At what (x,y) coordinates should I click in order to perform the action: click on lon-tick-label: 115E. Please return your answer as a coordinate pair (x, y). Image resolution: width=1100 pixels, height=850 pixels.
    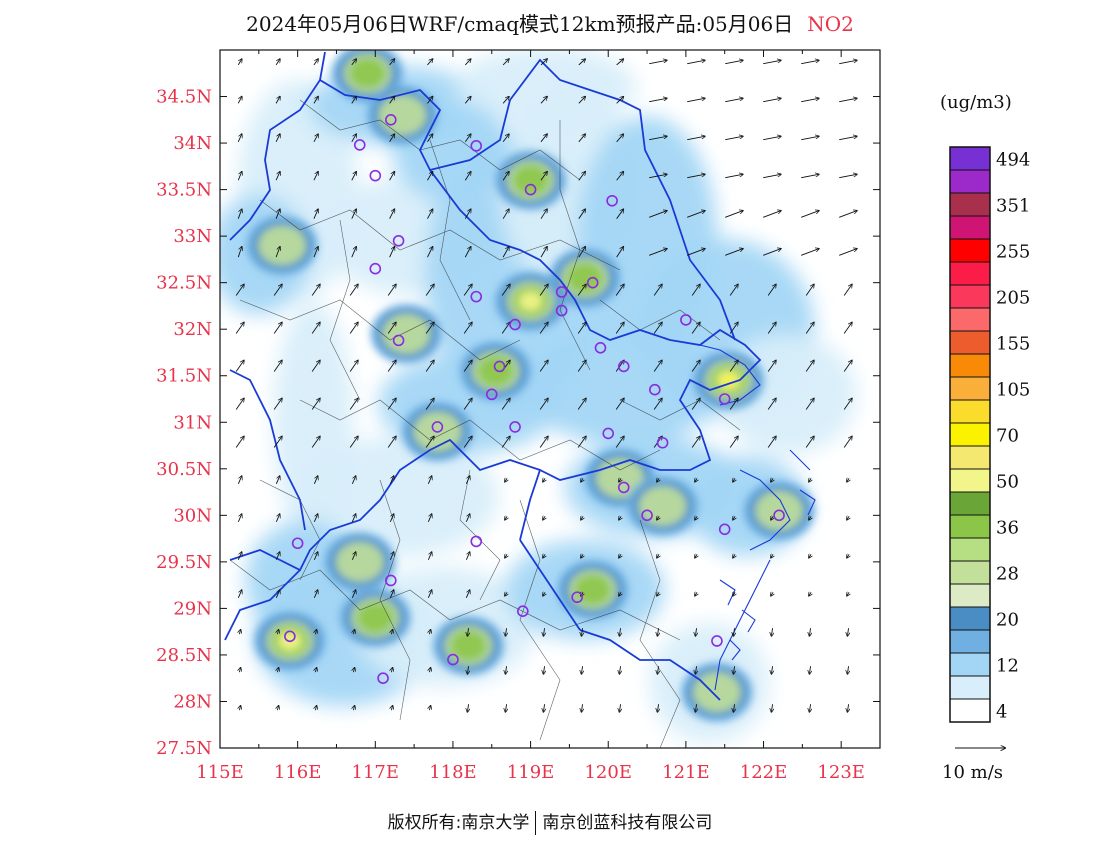
    Looking at the image, I should click on (220, 772).